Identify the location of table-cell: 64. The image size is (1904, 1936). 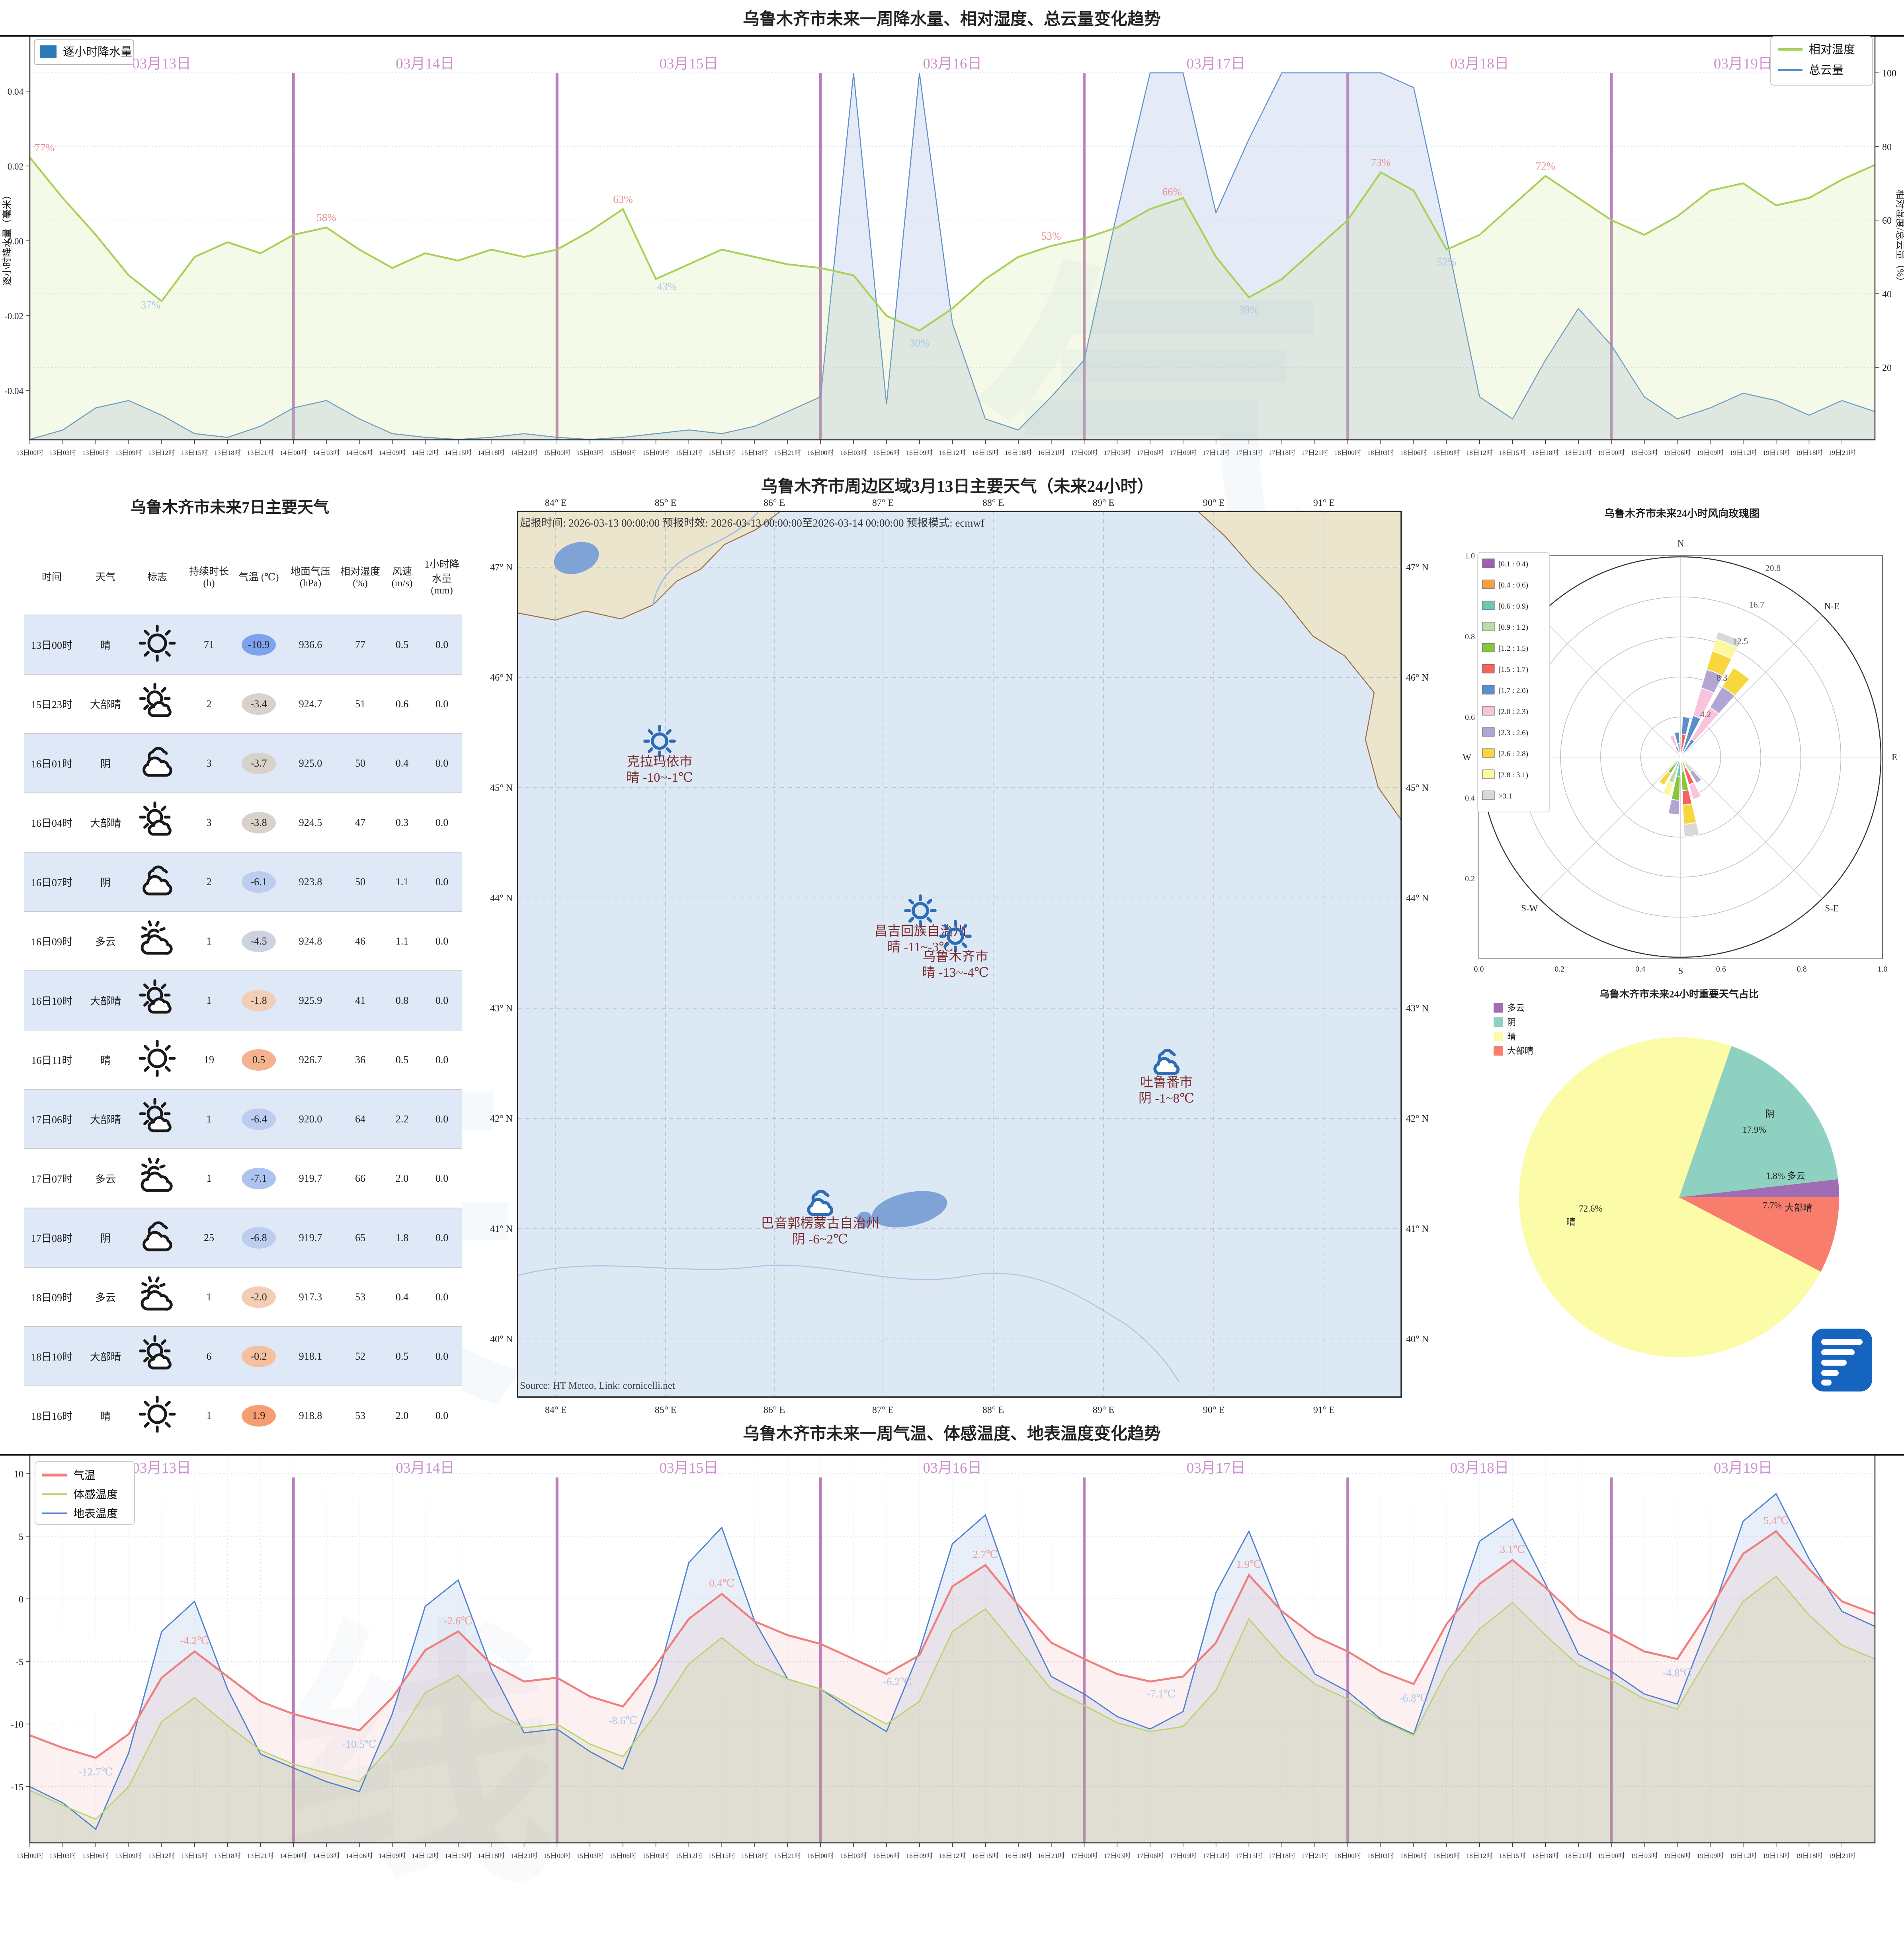
(360, 1119).